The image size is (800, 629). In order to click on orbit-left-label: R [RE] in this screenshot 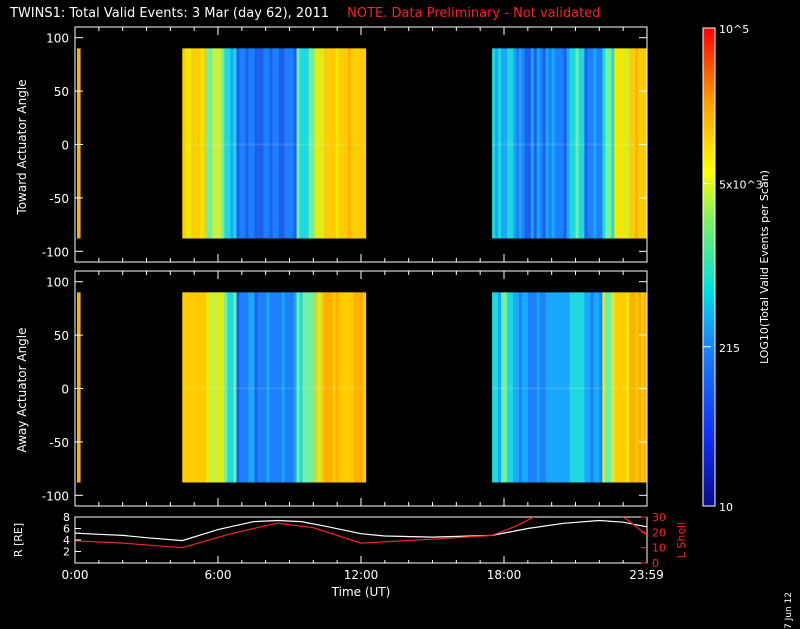, I will do `click(18, 540)`.